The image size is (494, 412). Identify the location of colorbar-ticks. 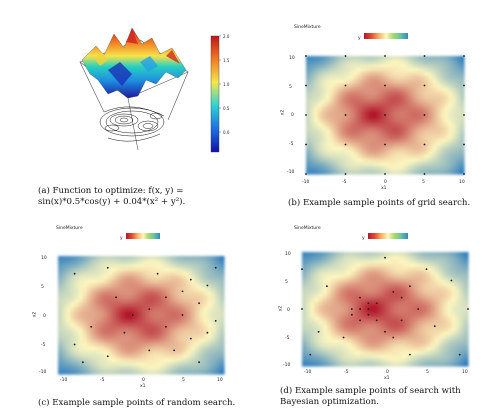
(220, 84).